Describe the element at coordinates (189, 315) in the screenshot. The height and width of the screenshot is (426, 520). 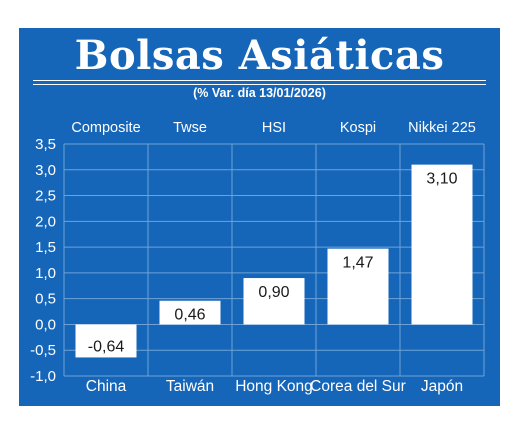
I see `bar-value-label: 0,46` at that location.